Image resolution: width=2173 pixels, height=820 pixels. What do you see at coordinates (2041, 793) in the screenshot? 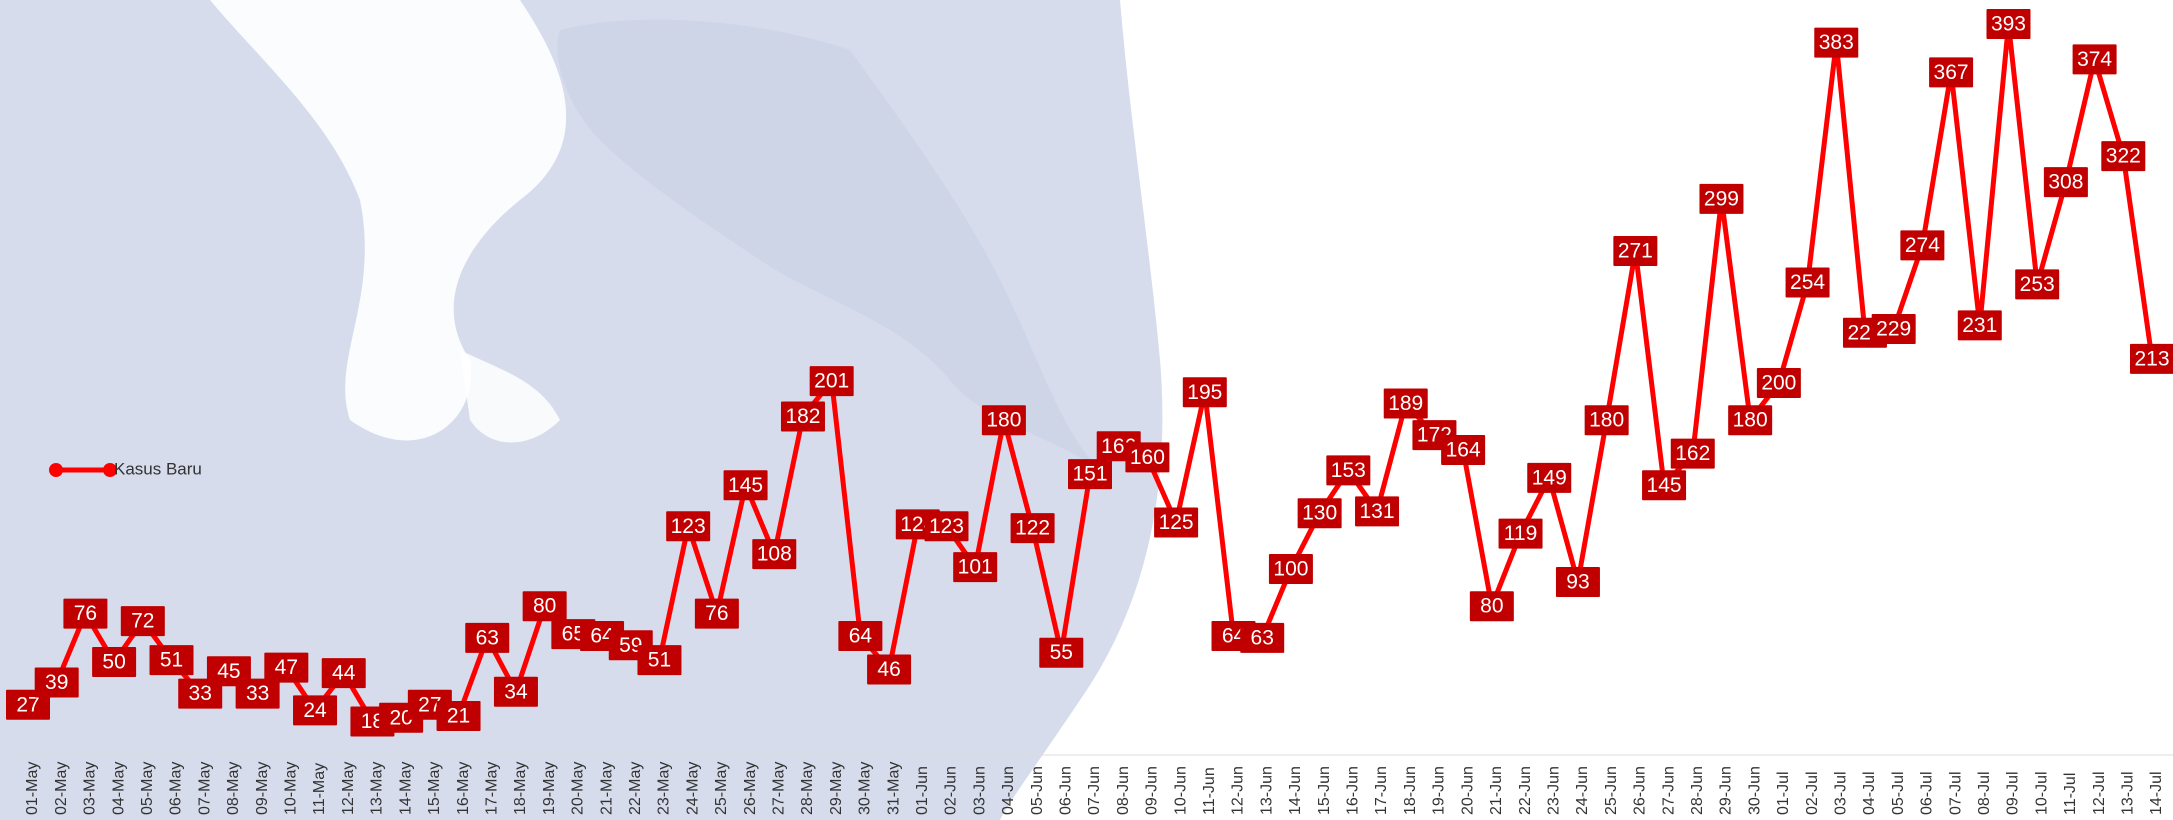
I see `x-tick-label: 10-Jul` at bounding box center [2041, 793].